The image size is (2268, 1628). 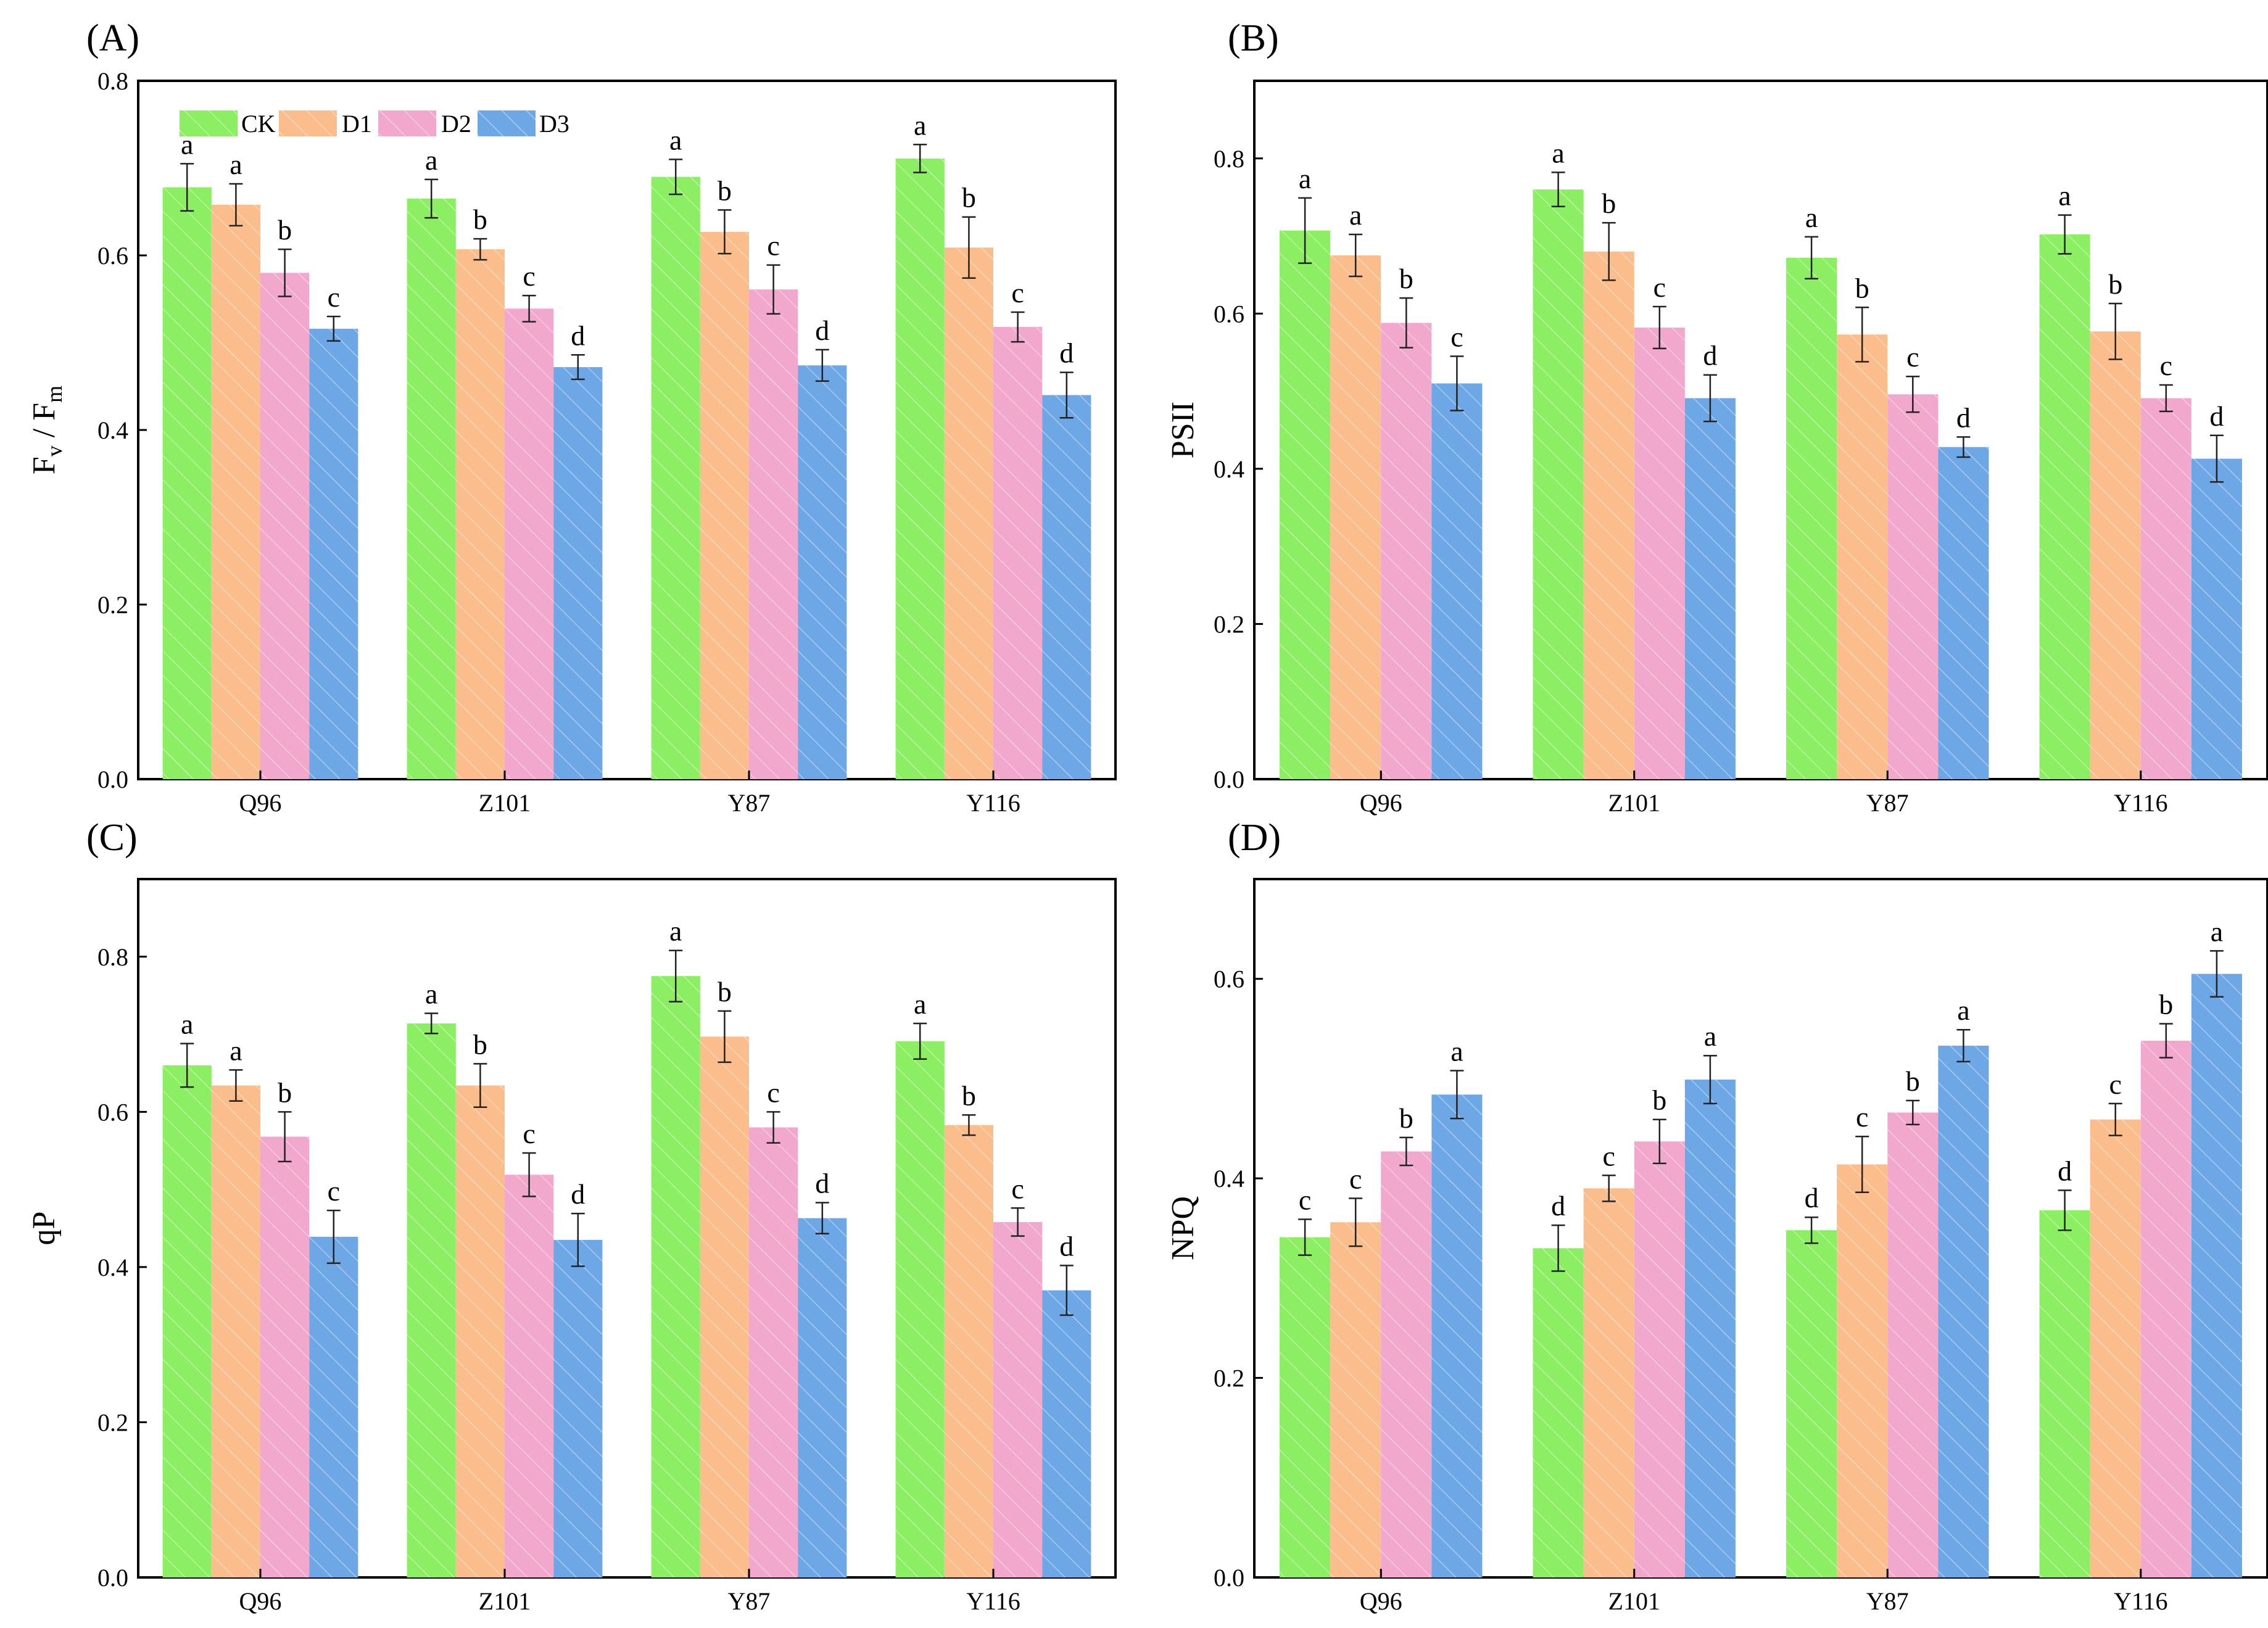 I want to click on y-tick-label: 0.8, so click(x=1229, y=159).